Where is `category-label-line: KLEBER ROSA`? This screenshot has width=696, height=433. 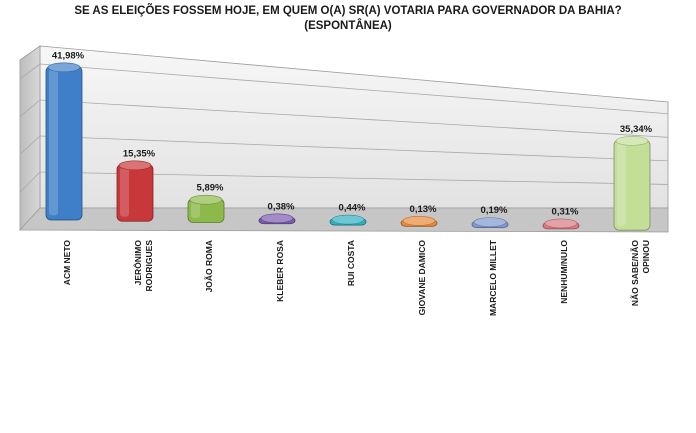
category-label-line: KLEBER ROSA is located at coordinates (280, 271).